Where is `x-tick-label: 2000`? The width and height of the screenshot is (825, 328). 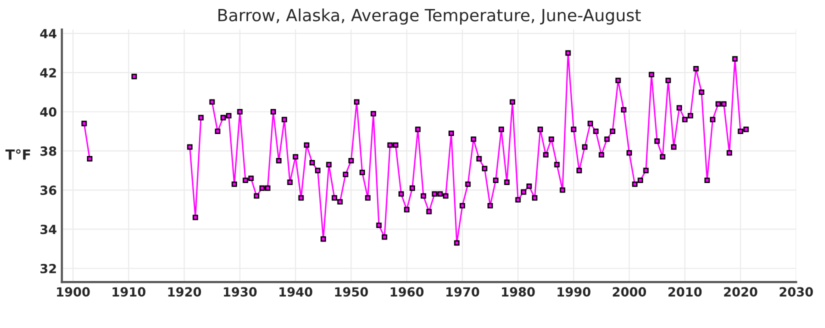 x-tick-label: 2000 is located at coordinates (629, 292).